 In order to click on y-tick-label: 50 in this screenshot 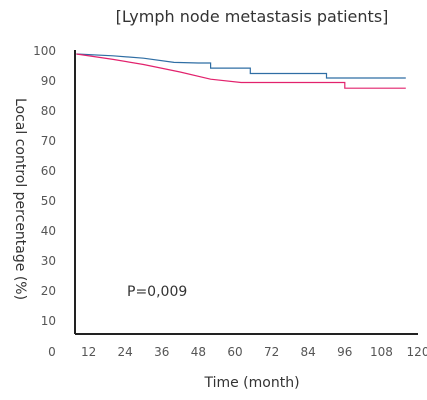, I will do `click(48, 201)`.